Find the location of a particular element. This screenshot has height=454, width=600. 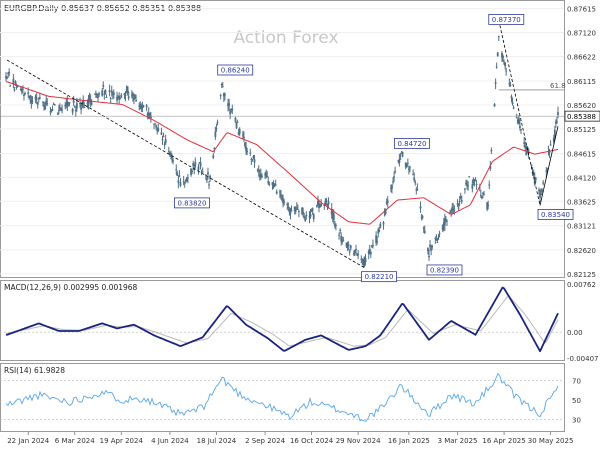

x-tick-label: 3 Mar 2025 is located at coordinates (458, 441).